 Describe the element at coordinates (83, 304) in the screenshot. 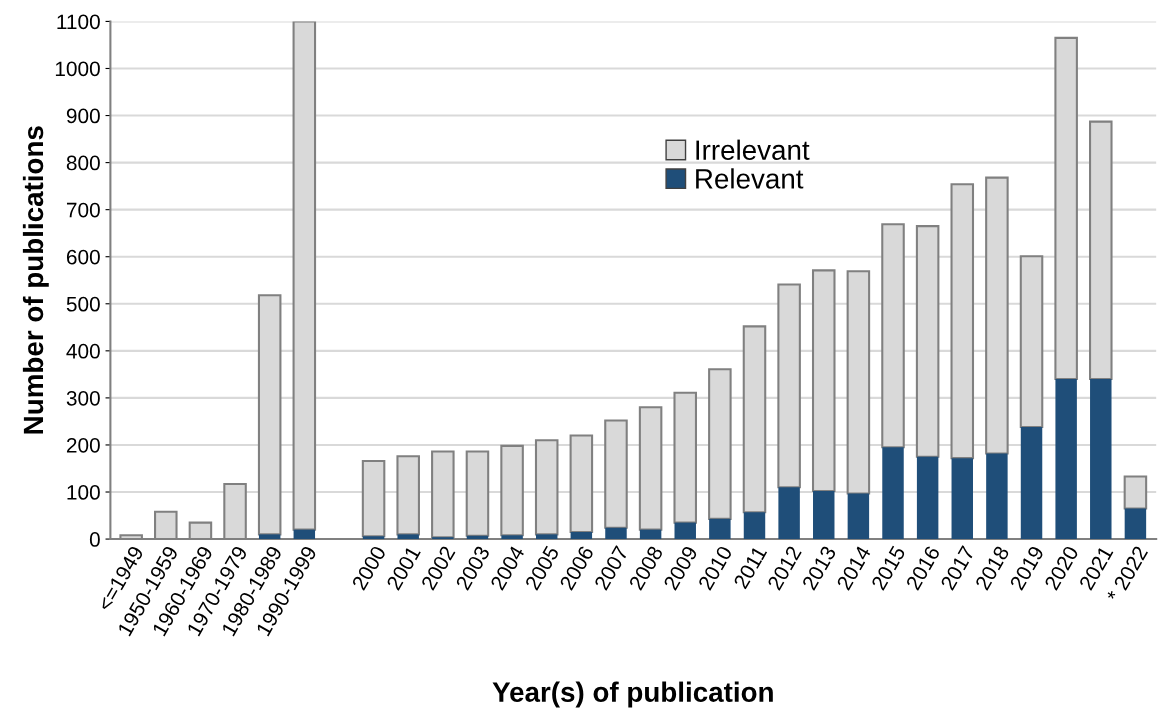

I see `y-tick-label: 500` at that location.